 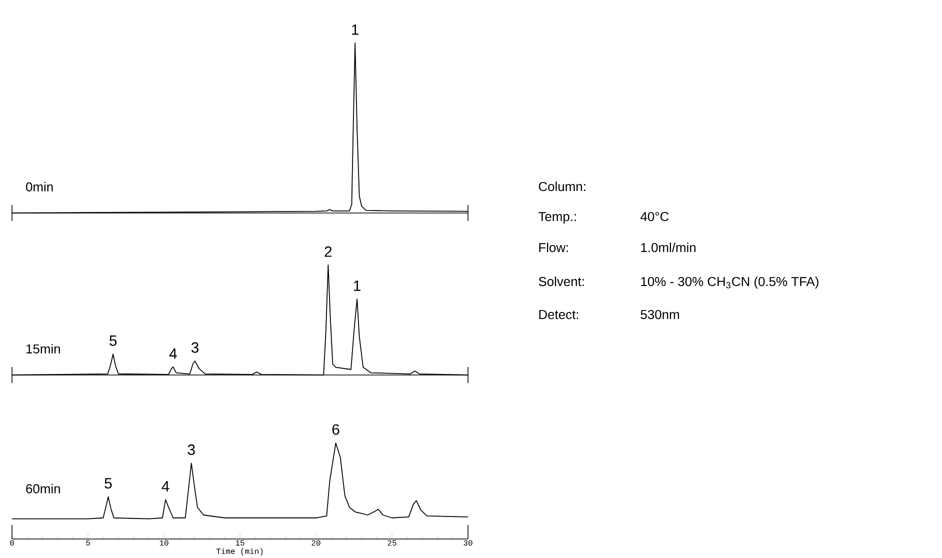 What do you see at coordinates (654, 217) in the screenshot?
I see `text: 40°C` at bounding box center [654, 217].